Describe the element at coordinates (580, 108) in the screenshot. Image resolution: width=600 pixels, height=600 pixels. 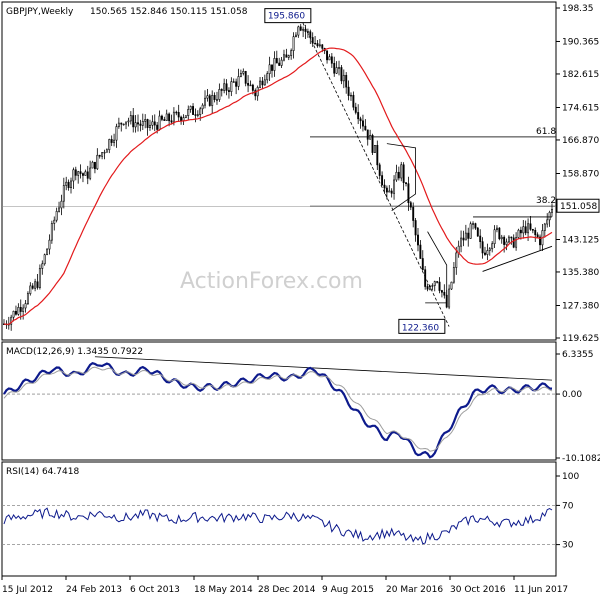
I see `price-tick-label: 174.615` at that location.